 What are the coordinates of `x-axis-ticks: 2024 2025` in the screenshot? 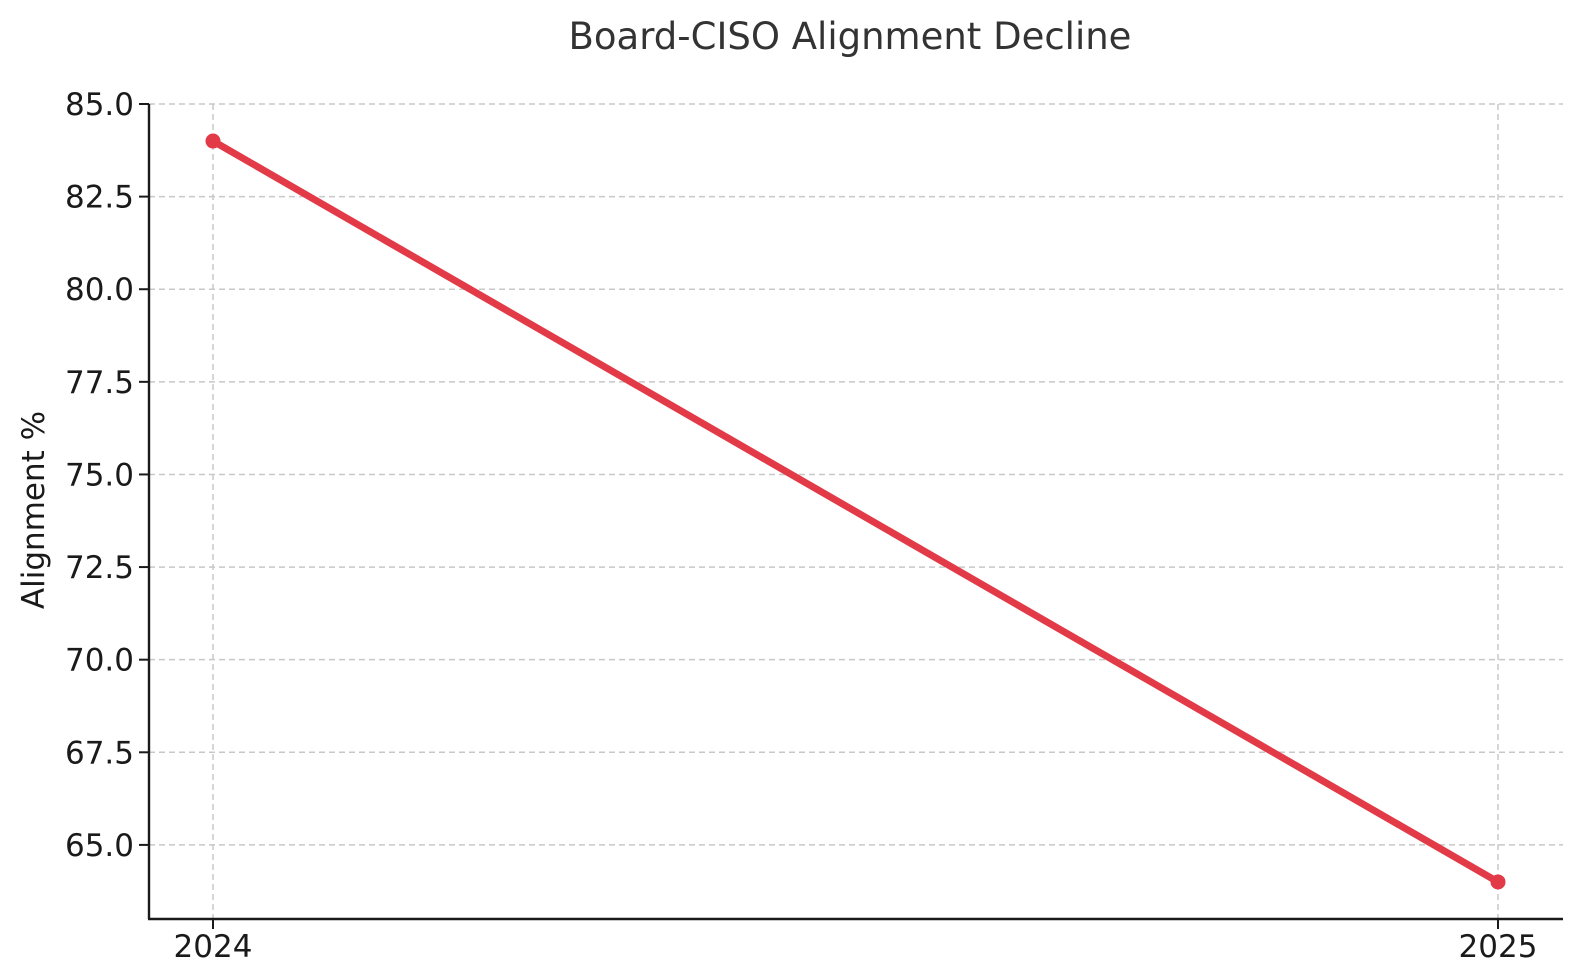 It's located at (856, 942).